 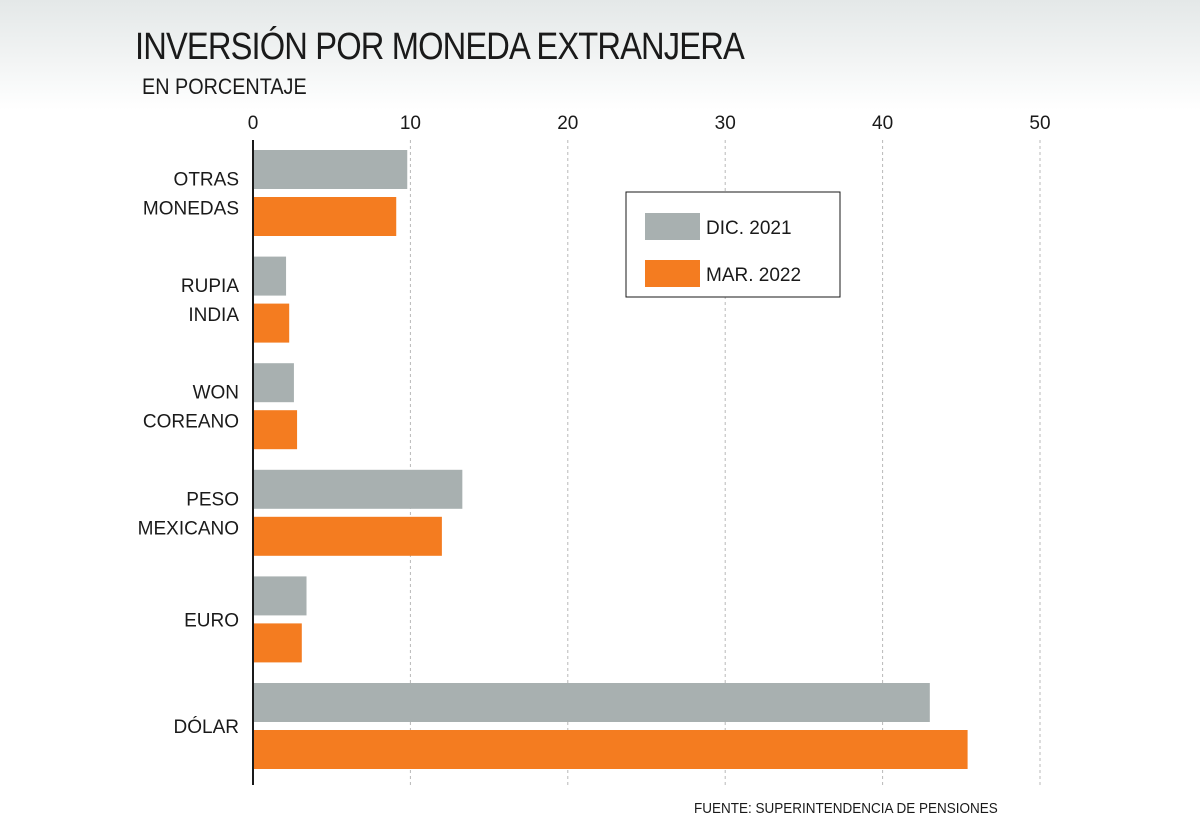 What do you see at coordinates (725, 123) in the screenshot?
I see `x-tick-label: 30` at bounding box center [725, 123].